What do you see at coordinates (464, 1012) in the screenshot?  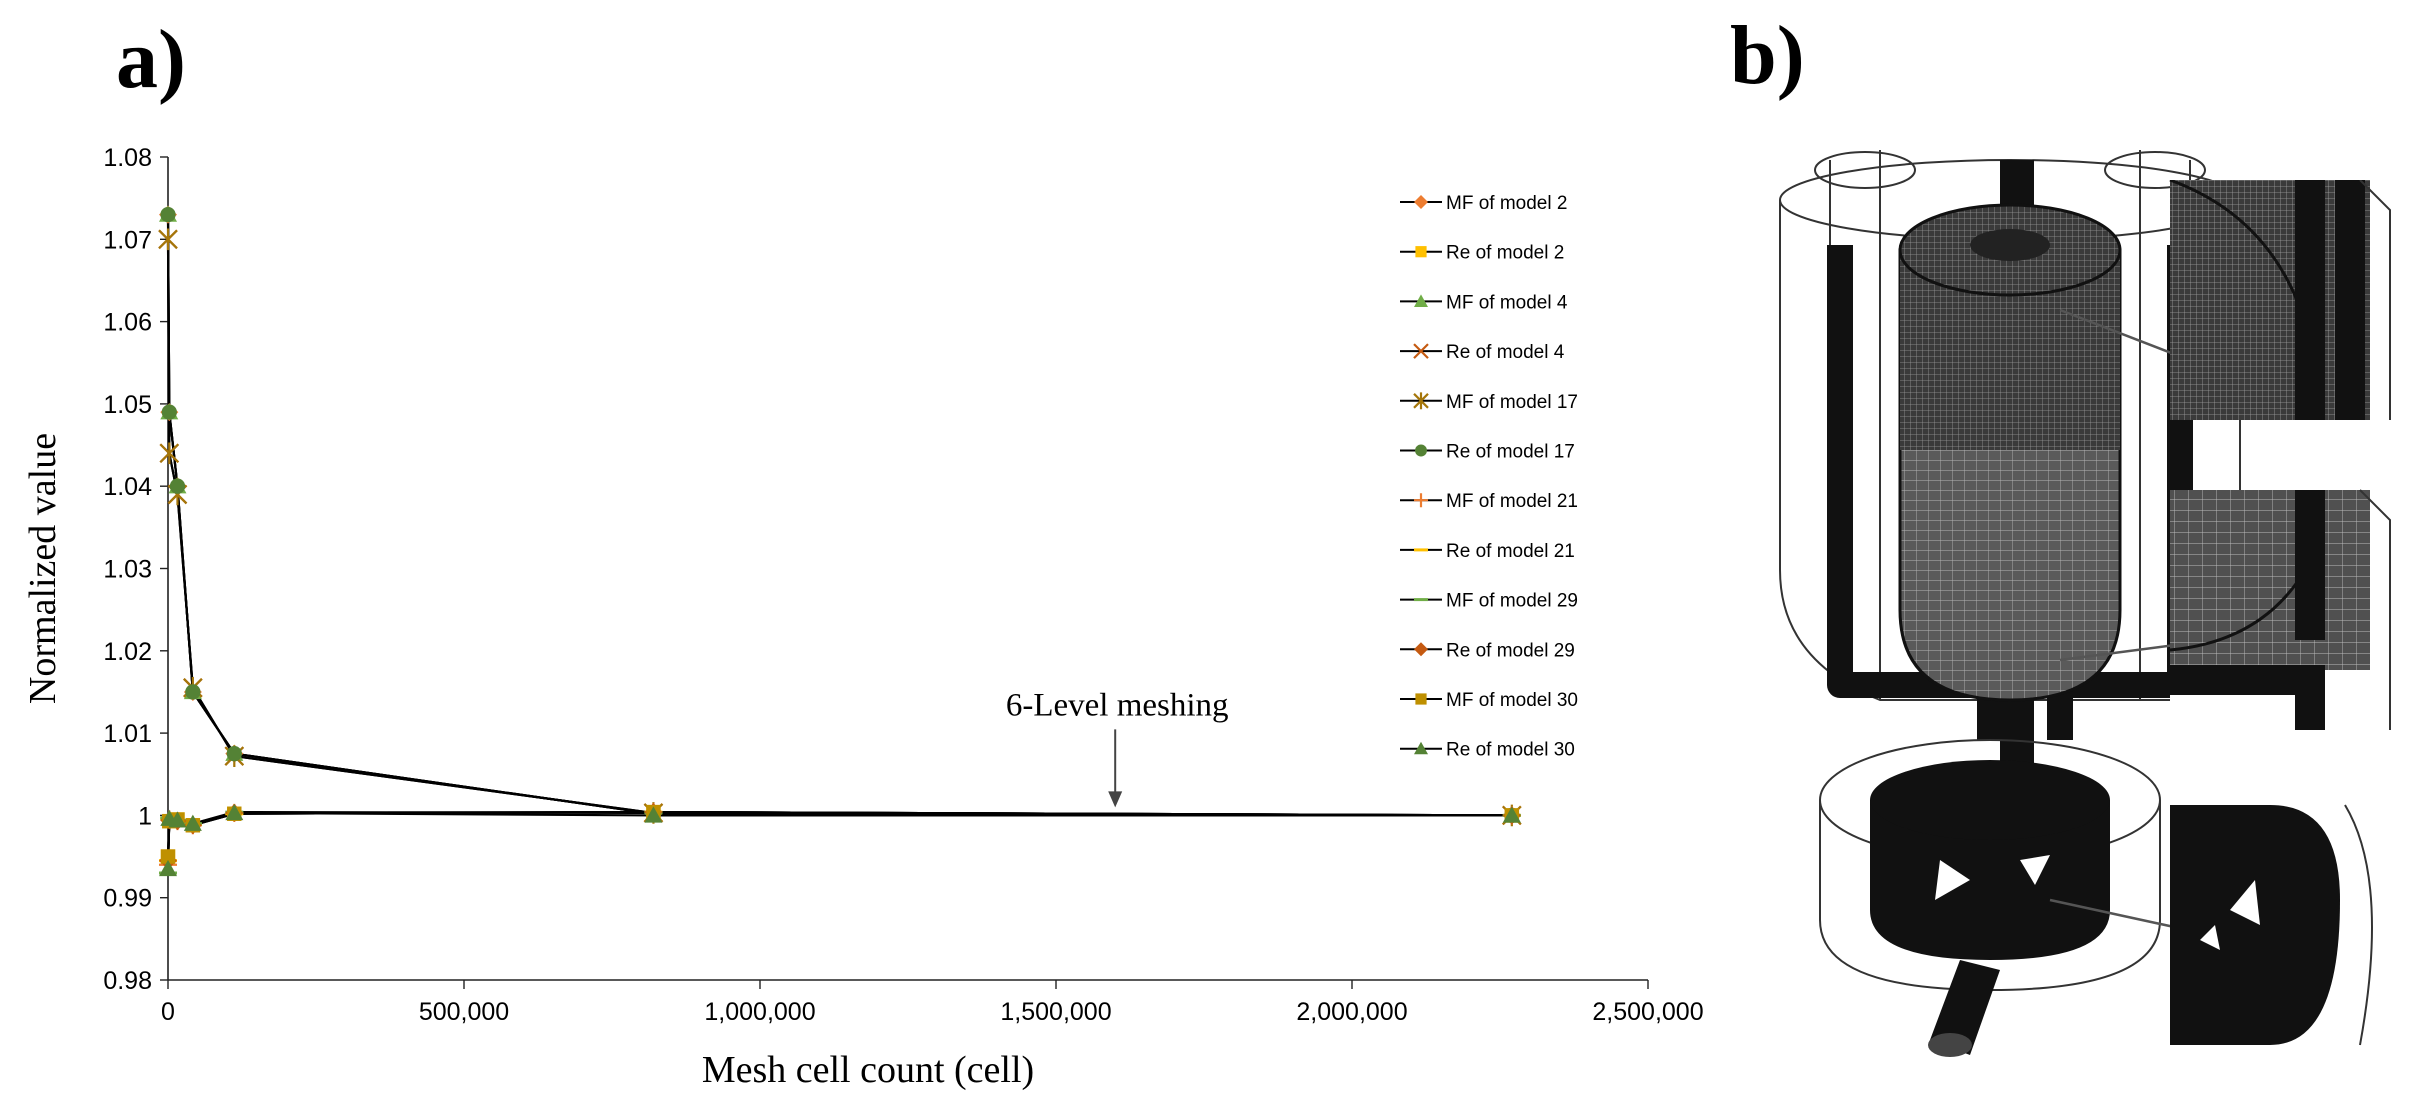 I see `x-tick-label: 500,000` at bounding box center [464, 1012].